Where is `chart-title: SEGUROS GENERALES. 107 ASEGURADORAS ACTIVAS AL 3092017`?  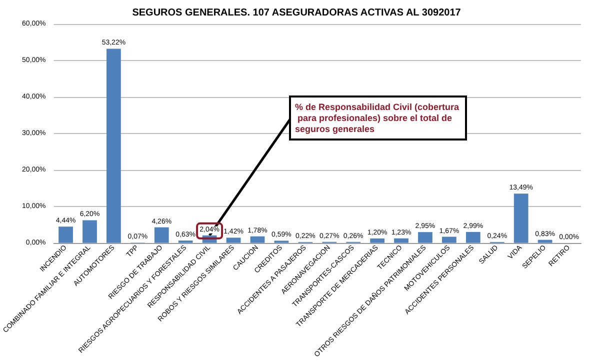
chart-title: SEGUROS GENERALES. 107 ASEGURADORAS ACTIVAS AL 3092017 is located at coordinates (297, 13).